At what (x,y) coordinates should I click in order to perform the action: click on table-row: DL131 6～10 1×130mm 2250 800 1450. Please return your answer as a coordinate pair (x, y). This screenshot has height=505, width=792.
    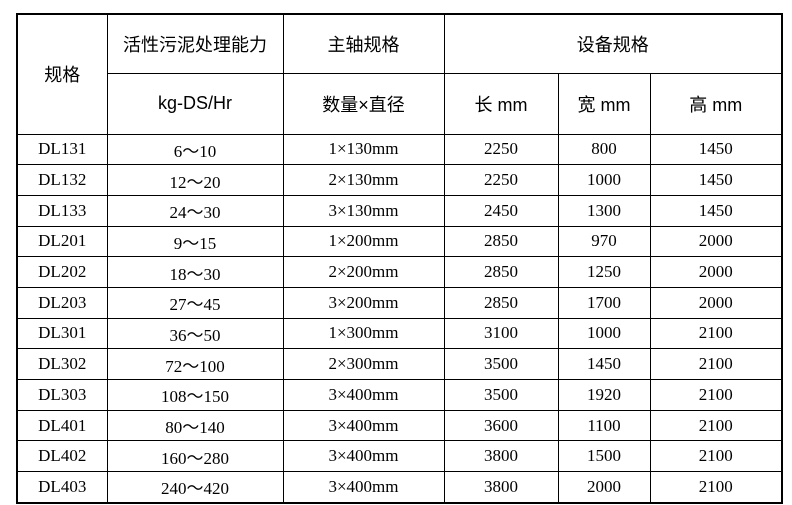
    Looking at the image, I should click on (399, 149).